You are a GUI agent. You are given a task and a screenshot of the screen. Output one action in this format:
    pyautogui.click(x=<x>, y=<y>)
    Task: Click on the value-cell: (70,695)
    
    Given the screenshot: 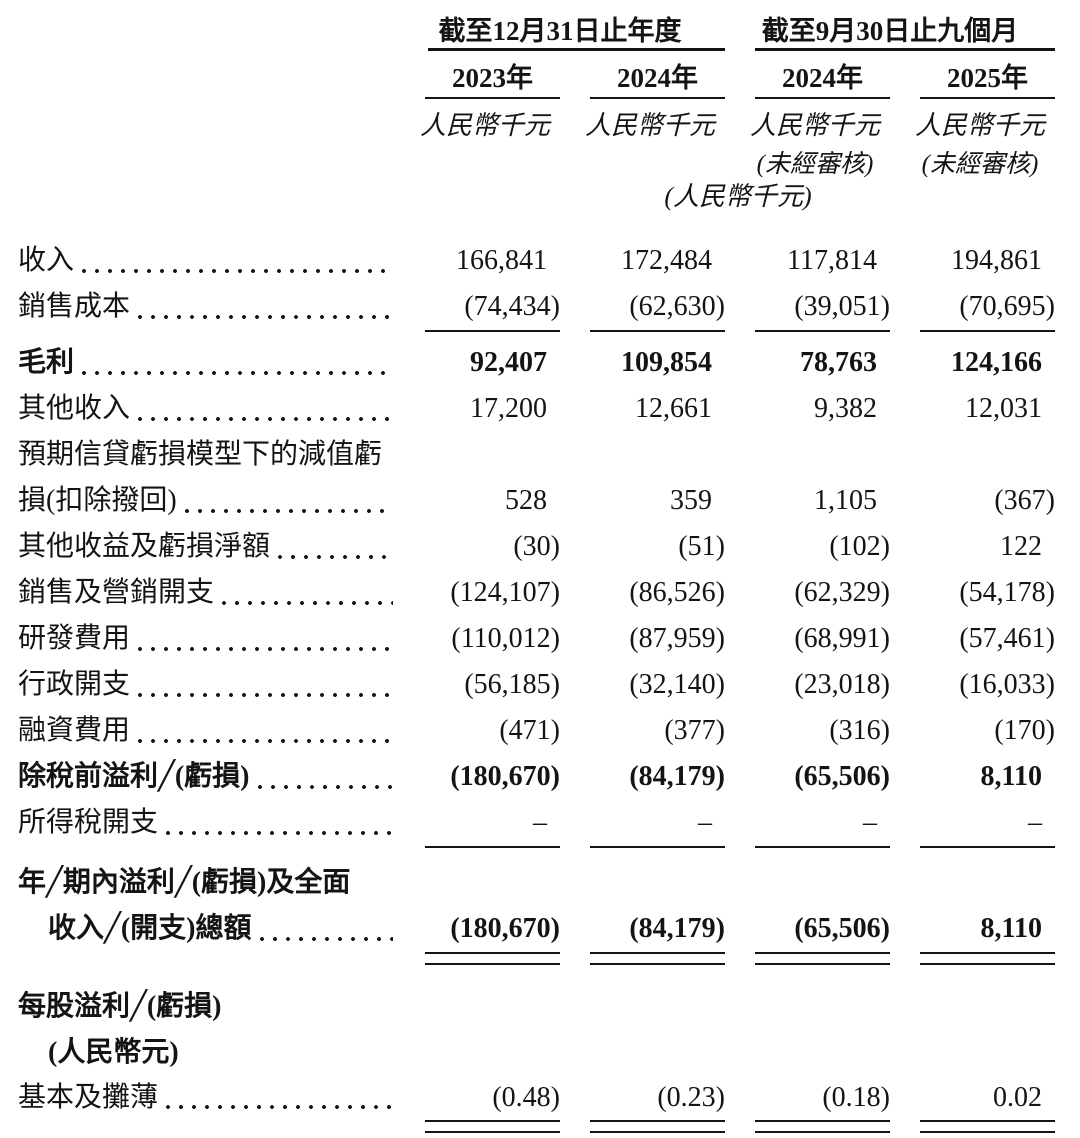 What is the action you would take?
    pyautogui.click(x=1007, y=306)
    